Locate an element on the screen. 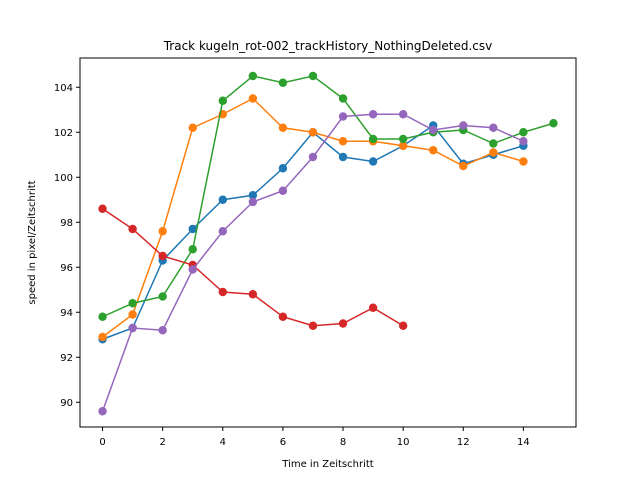  series-3-line is located at coordinates (253, 267).